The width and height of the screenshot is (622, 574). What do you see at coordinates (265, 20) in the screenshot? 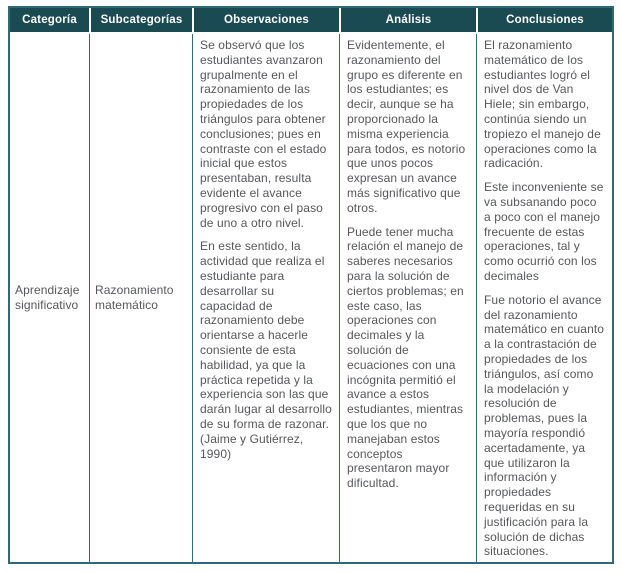
I see `column-header-observaciones: Observaciones` at bounding box center [265, 20].